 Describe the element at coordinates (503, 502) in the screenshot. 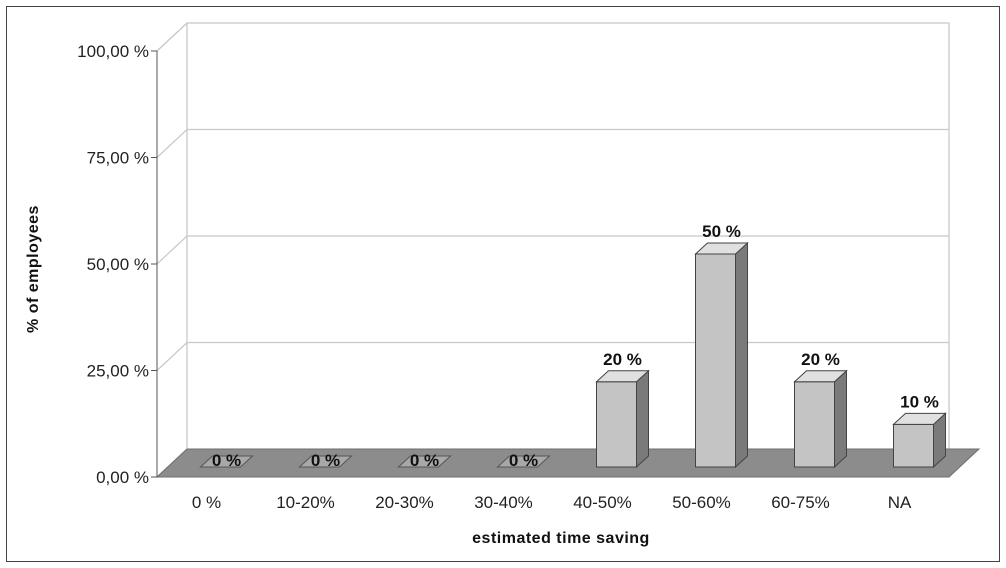

I see `x-category-label: 30-40%` at that location.